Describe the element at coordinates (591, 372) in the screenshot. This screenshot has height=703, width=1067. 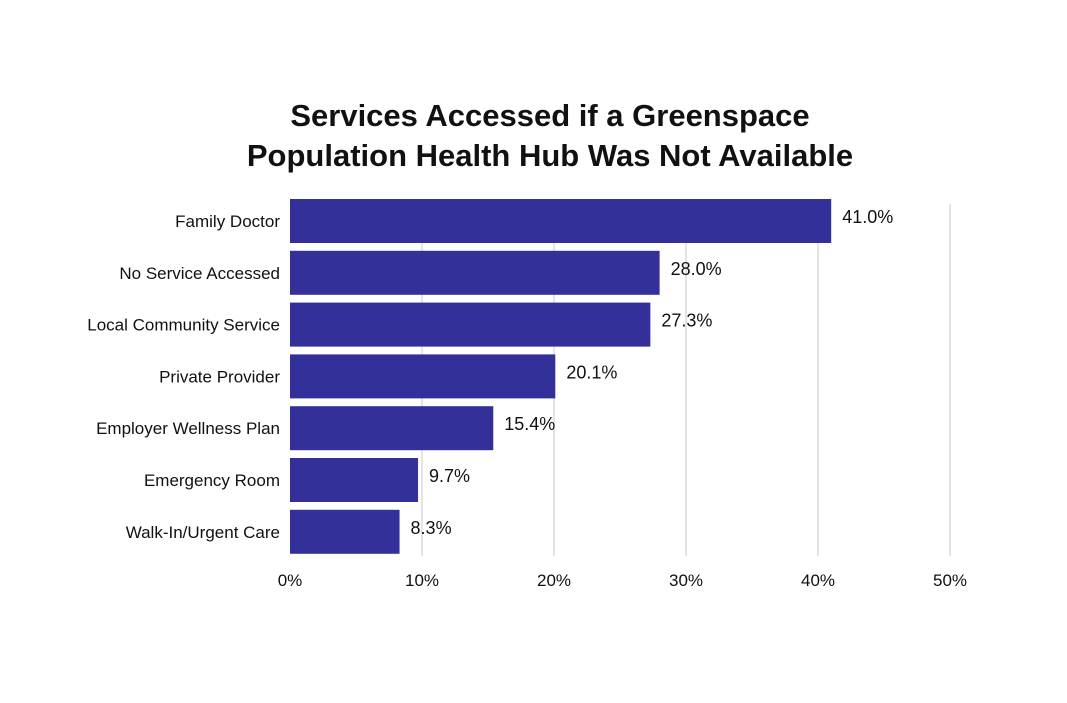
I see `value-label: 20.1%` at that location.